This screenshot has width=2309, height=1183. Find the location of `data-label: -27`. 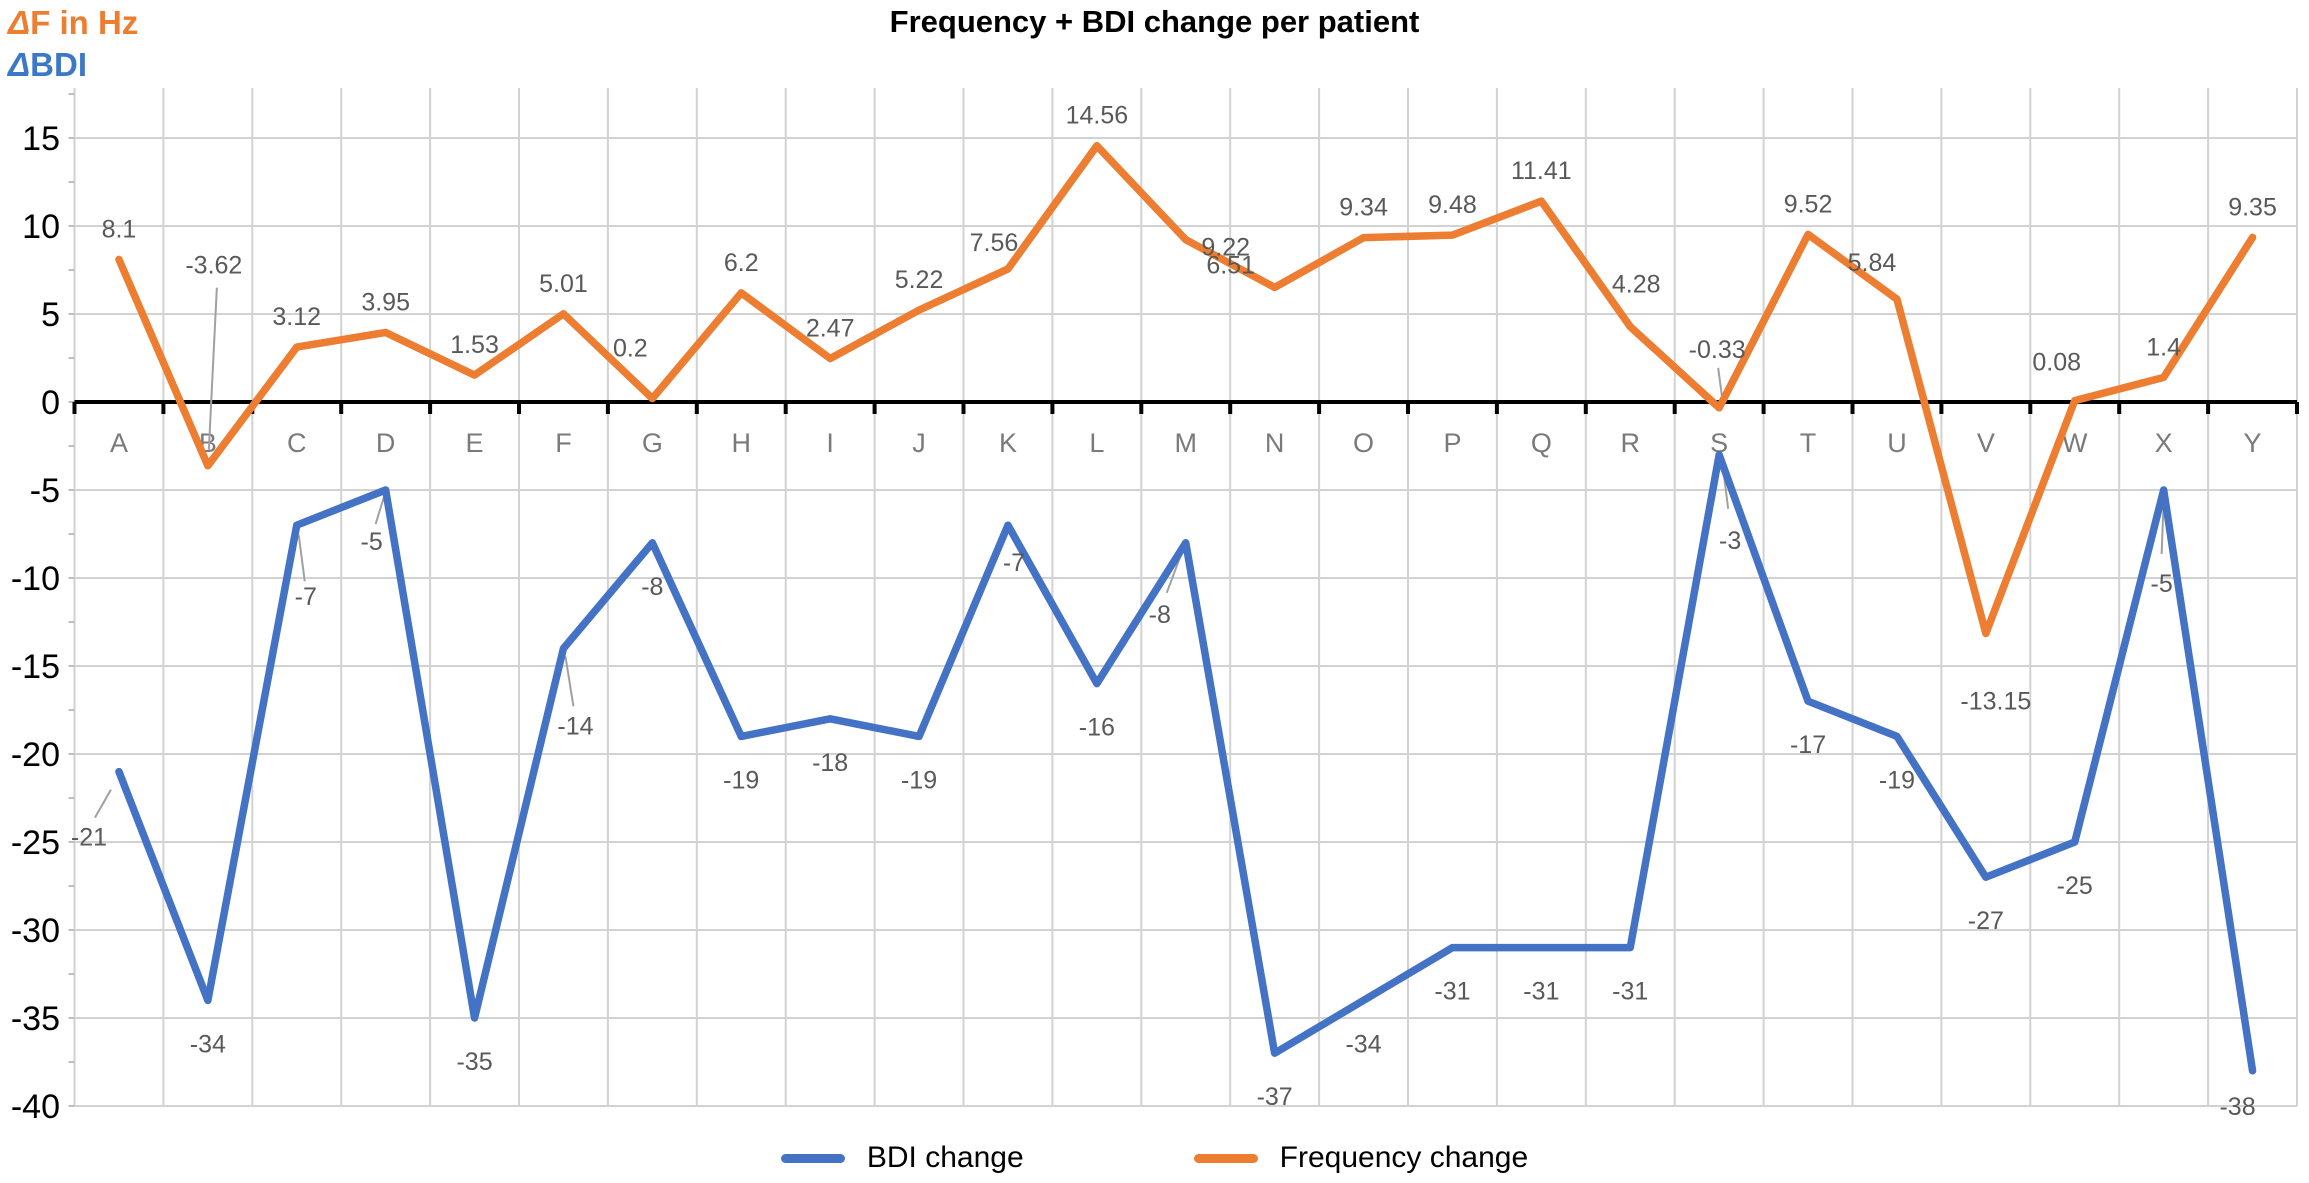

data-label: -27 is located at coordinates (1986, 921).